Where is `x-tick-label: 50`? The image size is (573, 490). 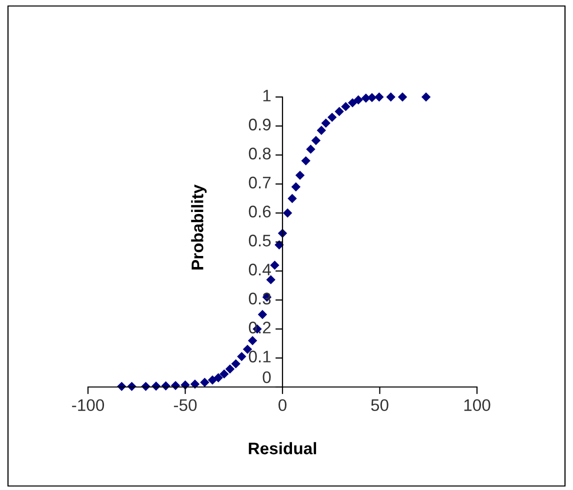 x-tick-label: 50 is located at coordinates (379, 405).